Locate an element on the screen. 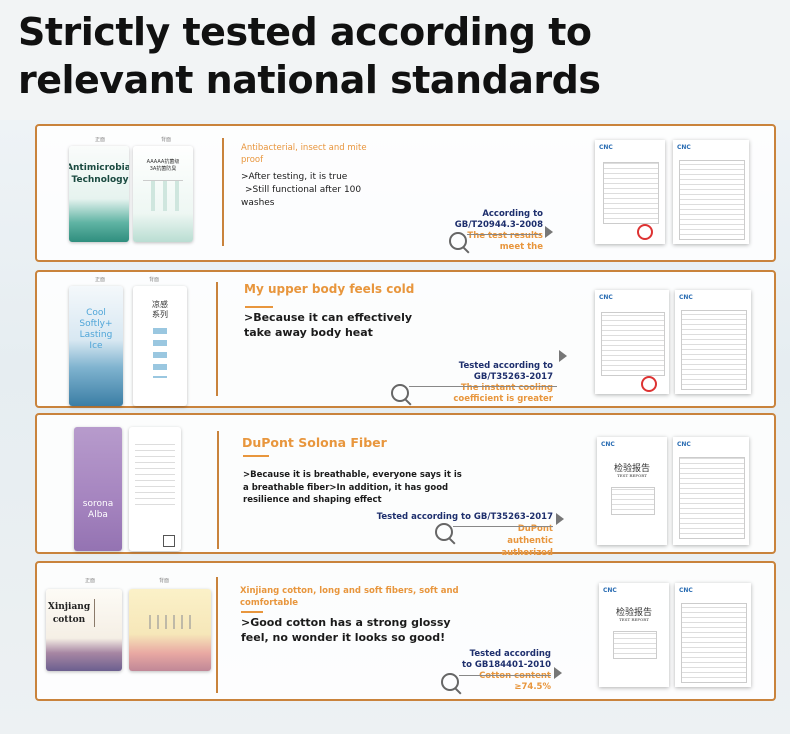  card-heading: Antibacterial, insect and mite proof is located at coordinates (304, 154).